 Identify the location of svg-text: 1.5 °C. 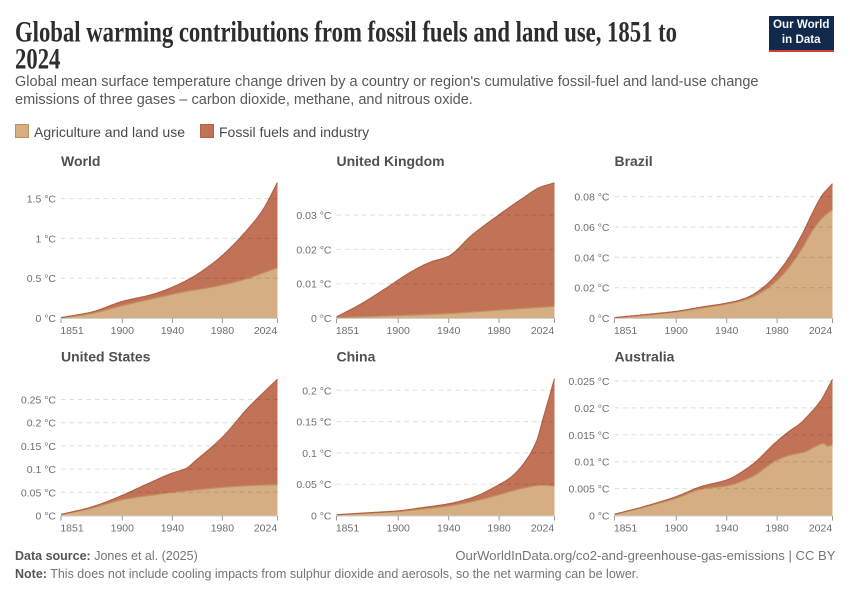
(42, 200).